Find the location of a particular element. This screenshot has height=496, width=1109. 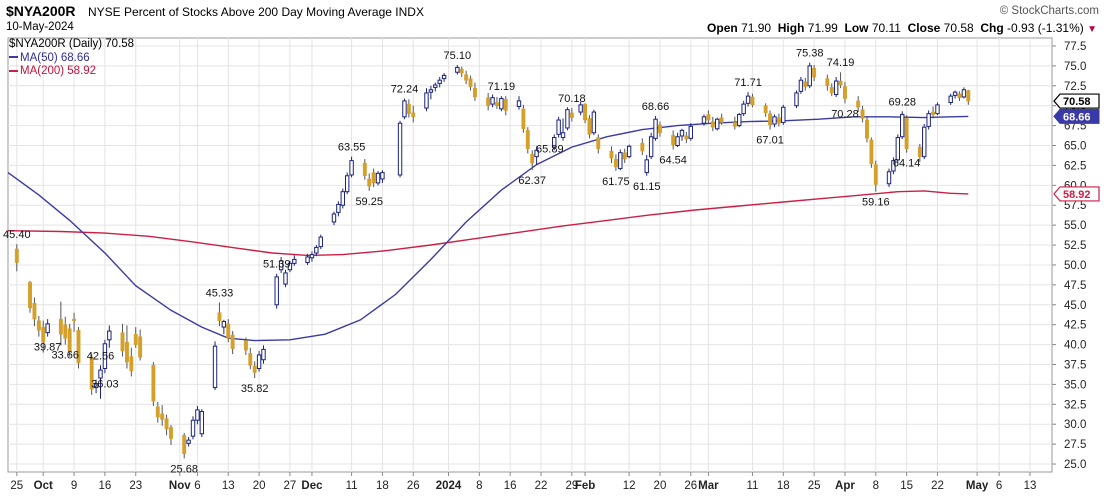

chart-date: 10-May-2024 is located at coordinates (40, 27).